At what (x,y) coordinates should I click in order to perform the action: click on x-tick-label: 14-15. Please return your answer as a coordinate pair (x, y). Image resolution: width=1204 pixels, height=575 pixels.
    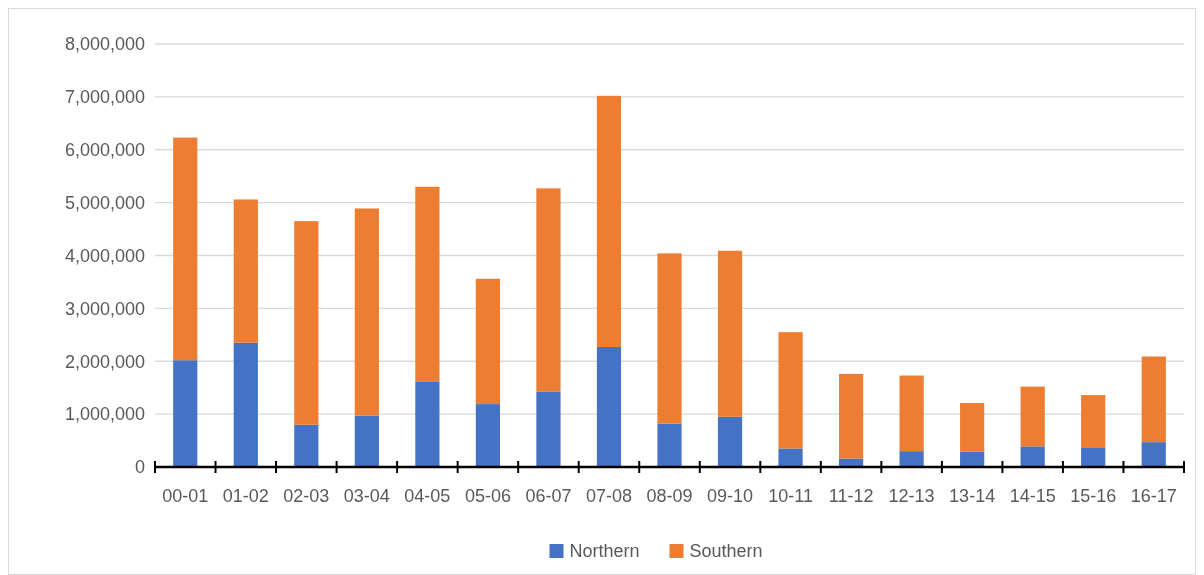
    Looking at the image, I should click on (1032, 496).